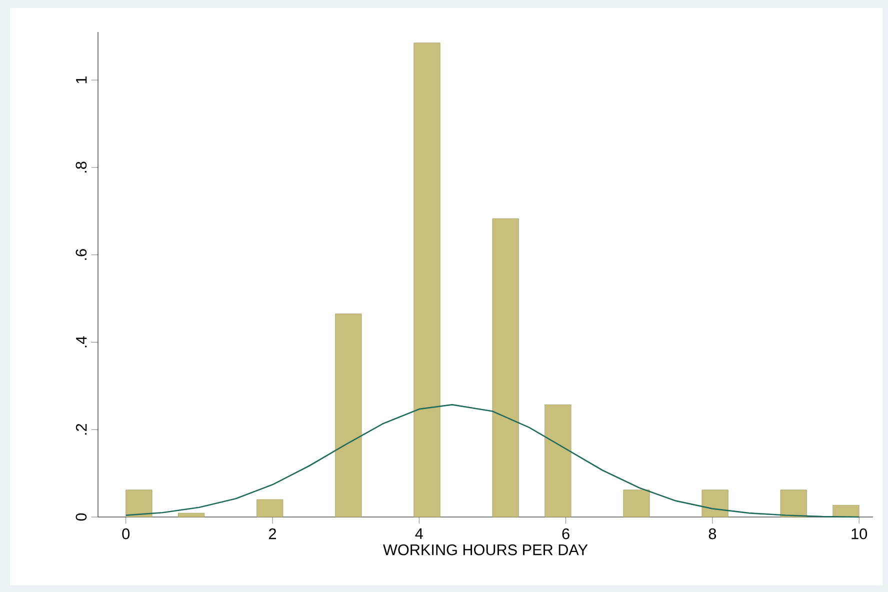 The width and height of the screenshot is (888, 592). Describe the element at coordinates (860, 534) in the screenshot. I see `x-tick-label: 10` at that location.